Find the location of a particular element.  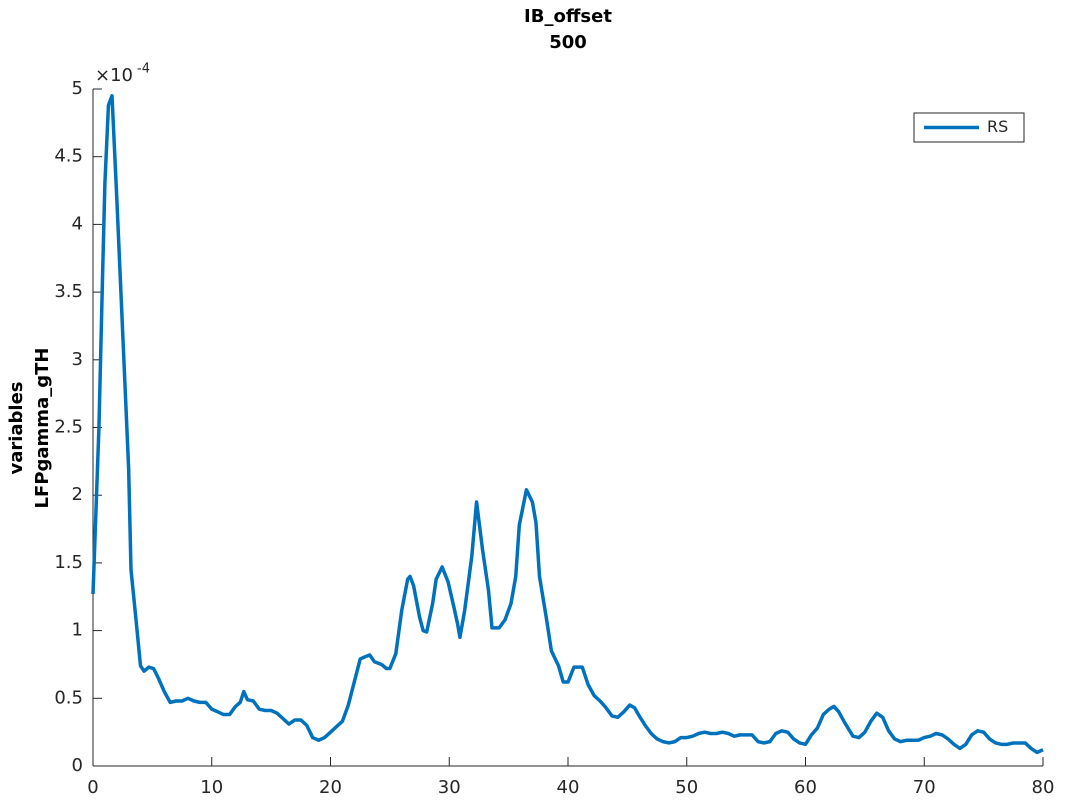

chart-title: IB_offset is located at coordinates (568, 16).